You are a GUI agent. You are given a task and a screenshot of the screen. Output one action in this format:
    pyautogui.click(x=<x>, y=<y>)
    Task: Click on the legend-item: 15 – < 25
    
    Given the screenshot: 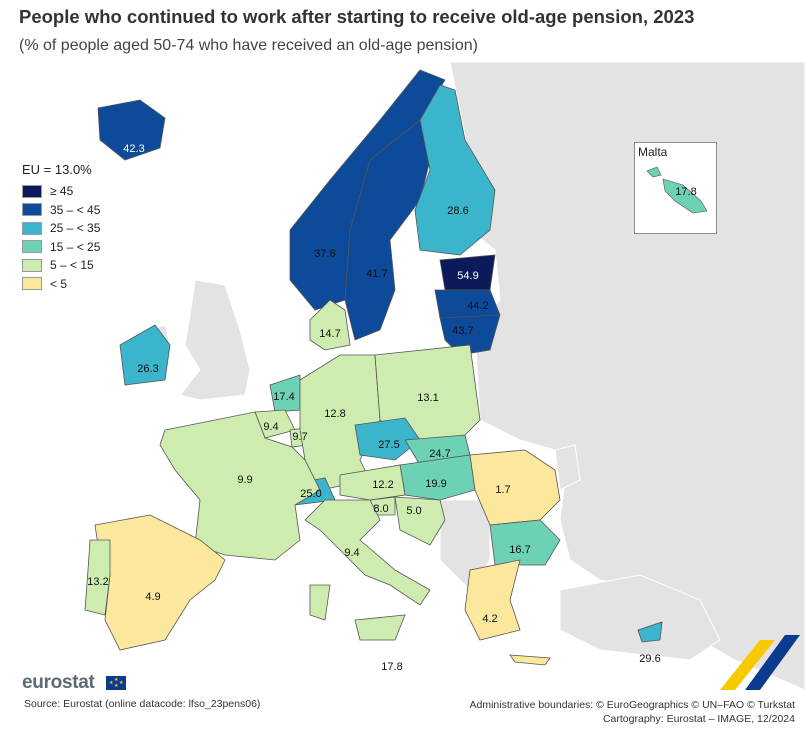 What is the action you would take?
    pyautogui.click(x=61, y=247)
    